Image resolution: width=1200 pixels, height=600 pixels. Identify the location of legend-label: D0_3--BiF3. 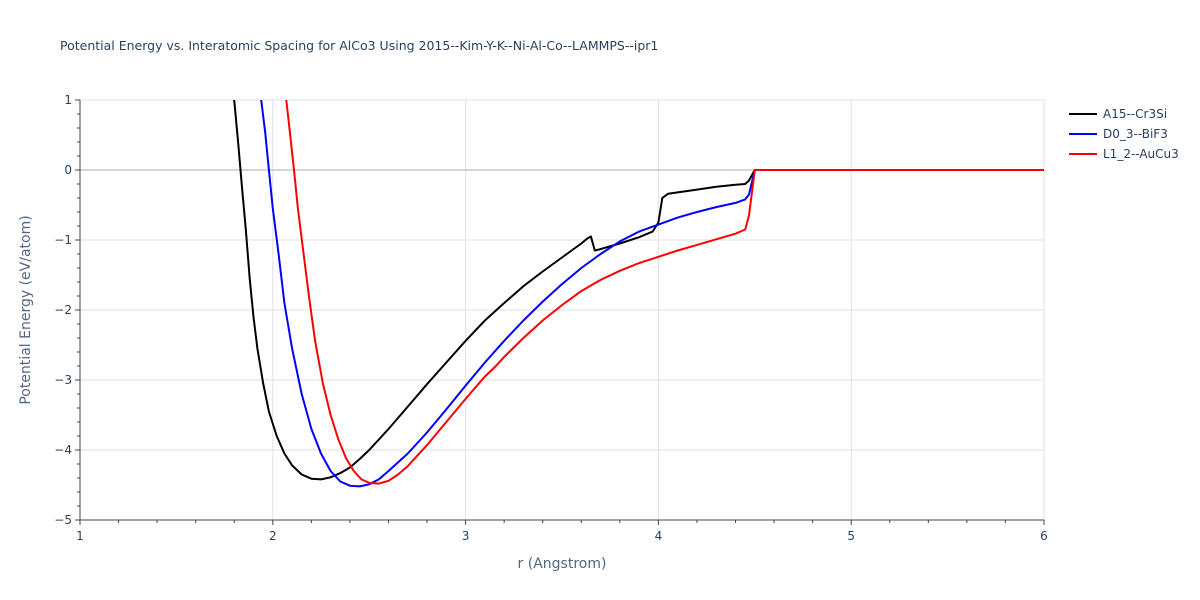
(1135, 134).